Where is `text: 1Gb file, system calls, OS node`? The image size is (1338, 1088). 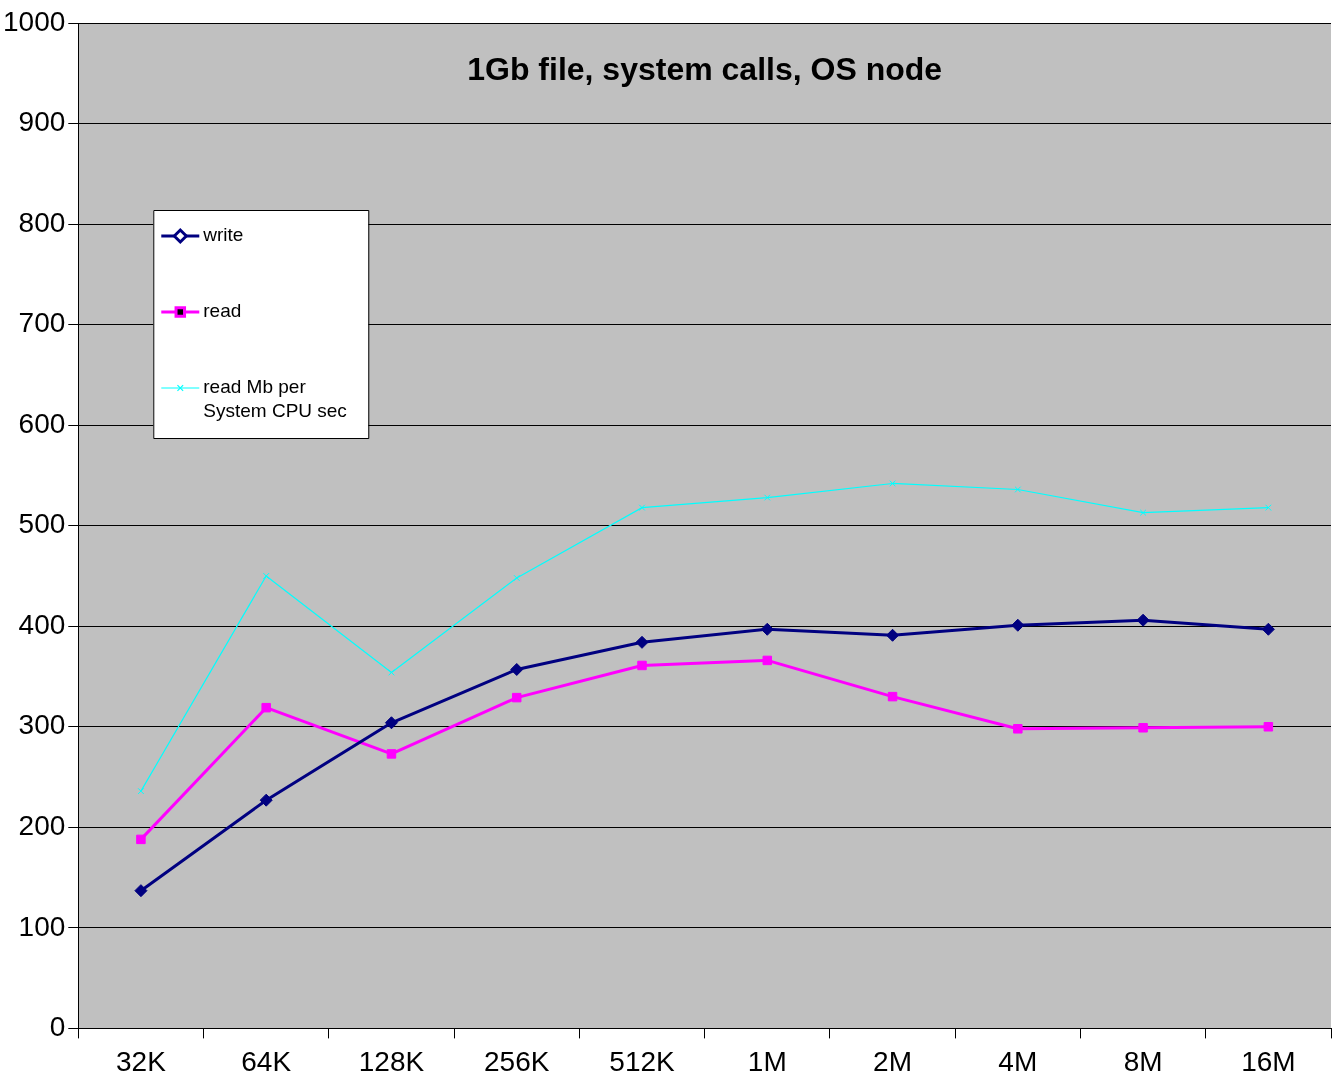
text: 1Gb file, system calls, OS node is located at coordinates (705, 68).